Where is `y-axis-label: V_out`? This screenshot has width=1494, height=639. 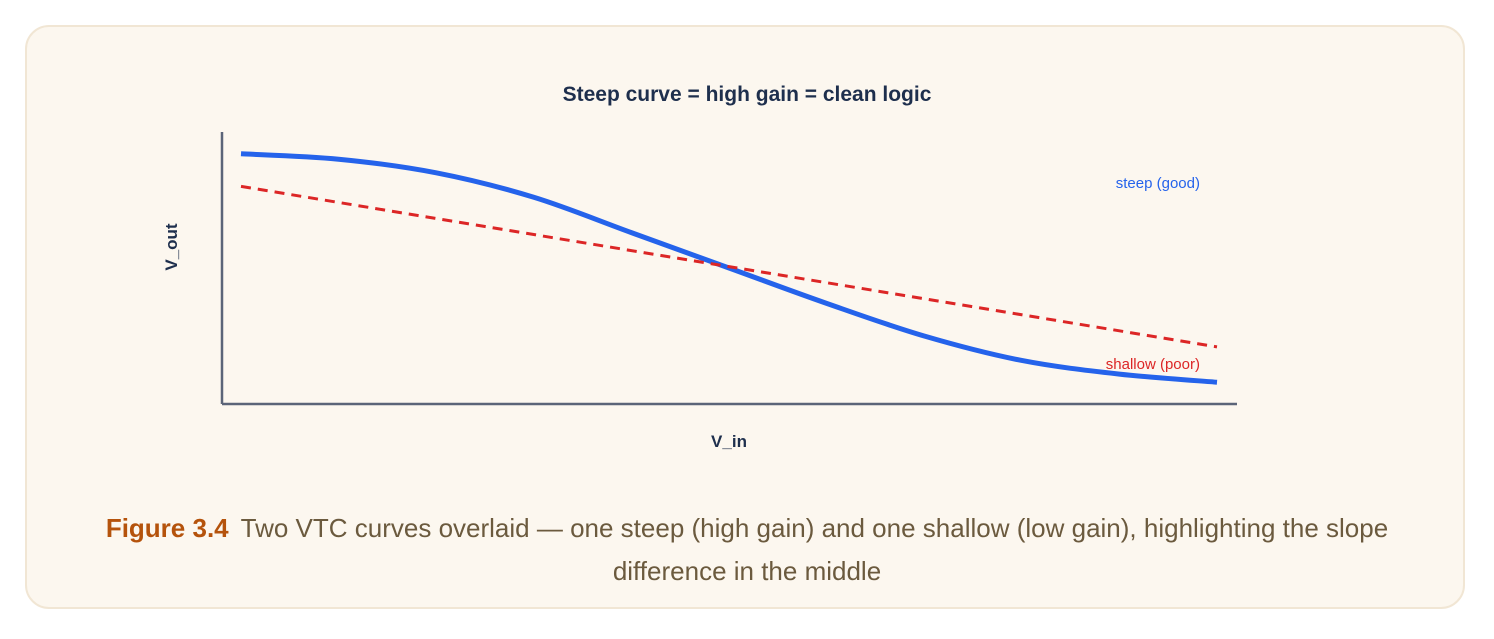
y-axis-label: V_out is located at coordinates (171, 247).